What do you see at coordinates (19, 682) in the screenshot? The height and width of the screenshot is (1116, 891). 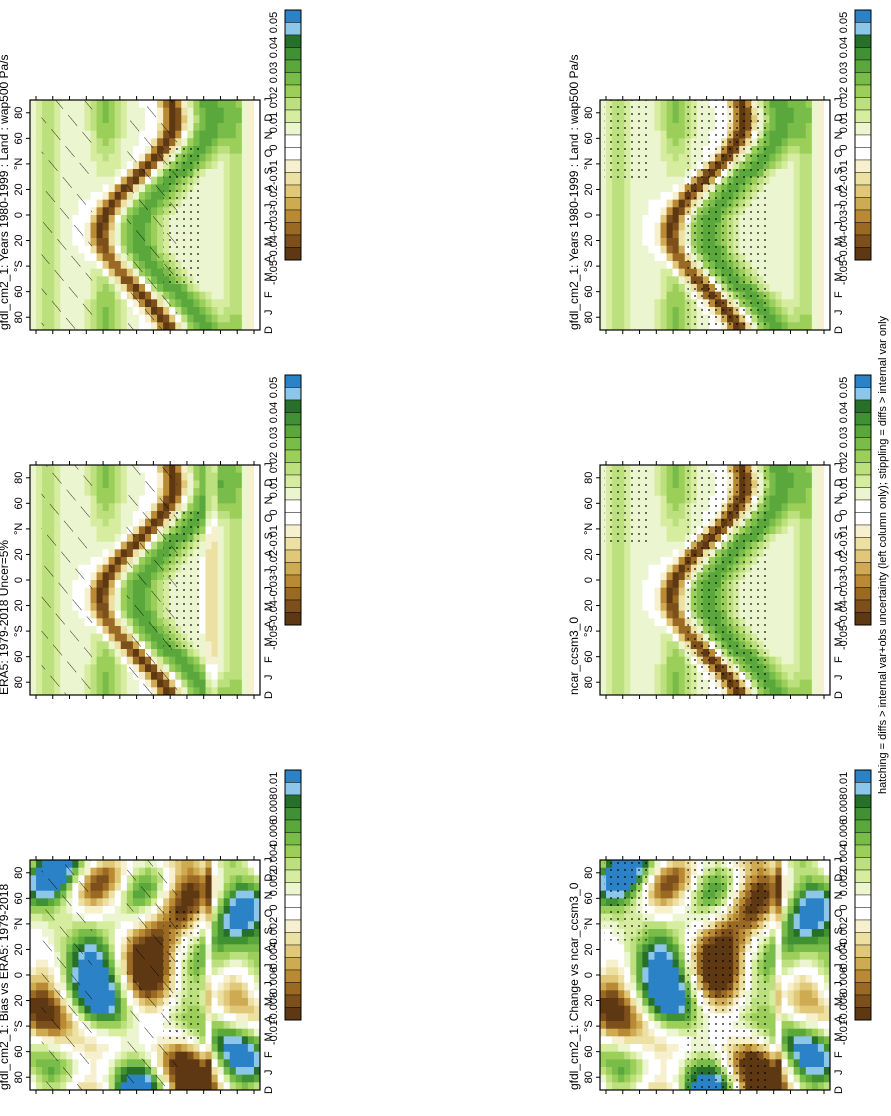 I see `x-tick-label: 80` at bounding box center [19, 682].